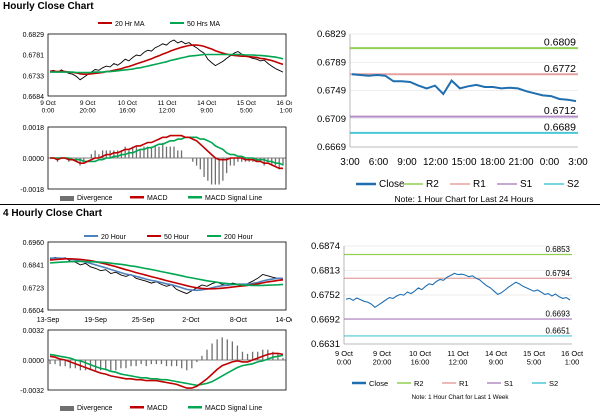 The height and width of the screenshot is (413, 600). I want to click on y-tick-label: -0.0032, so click(32, 391).